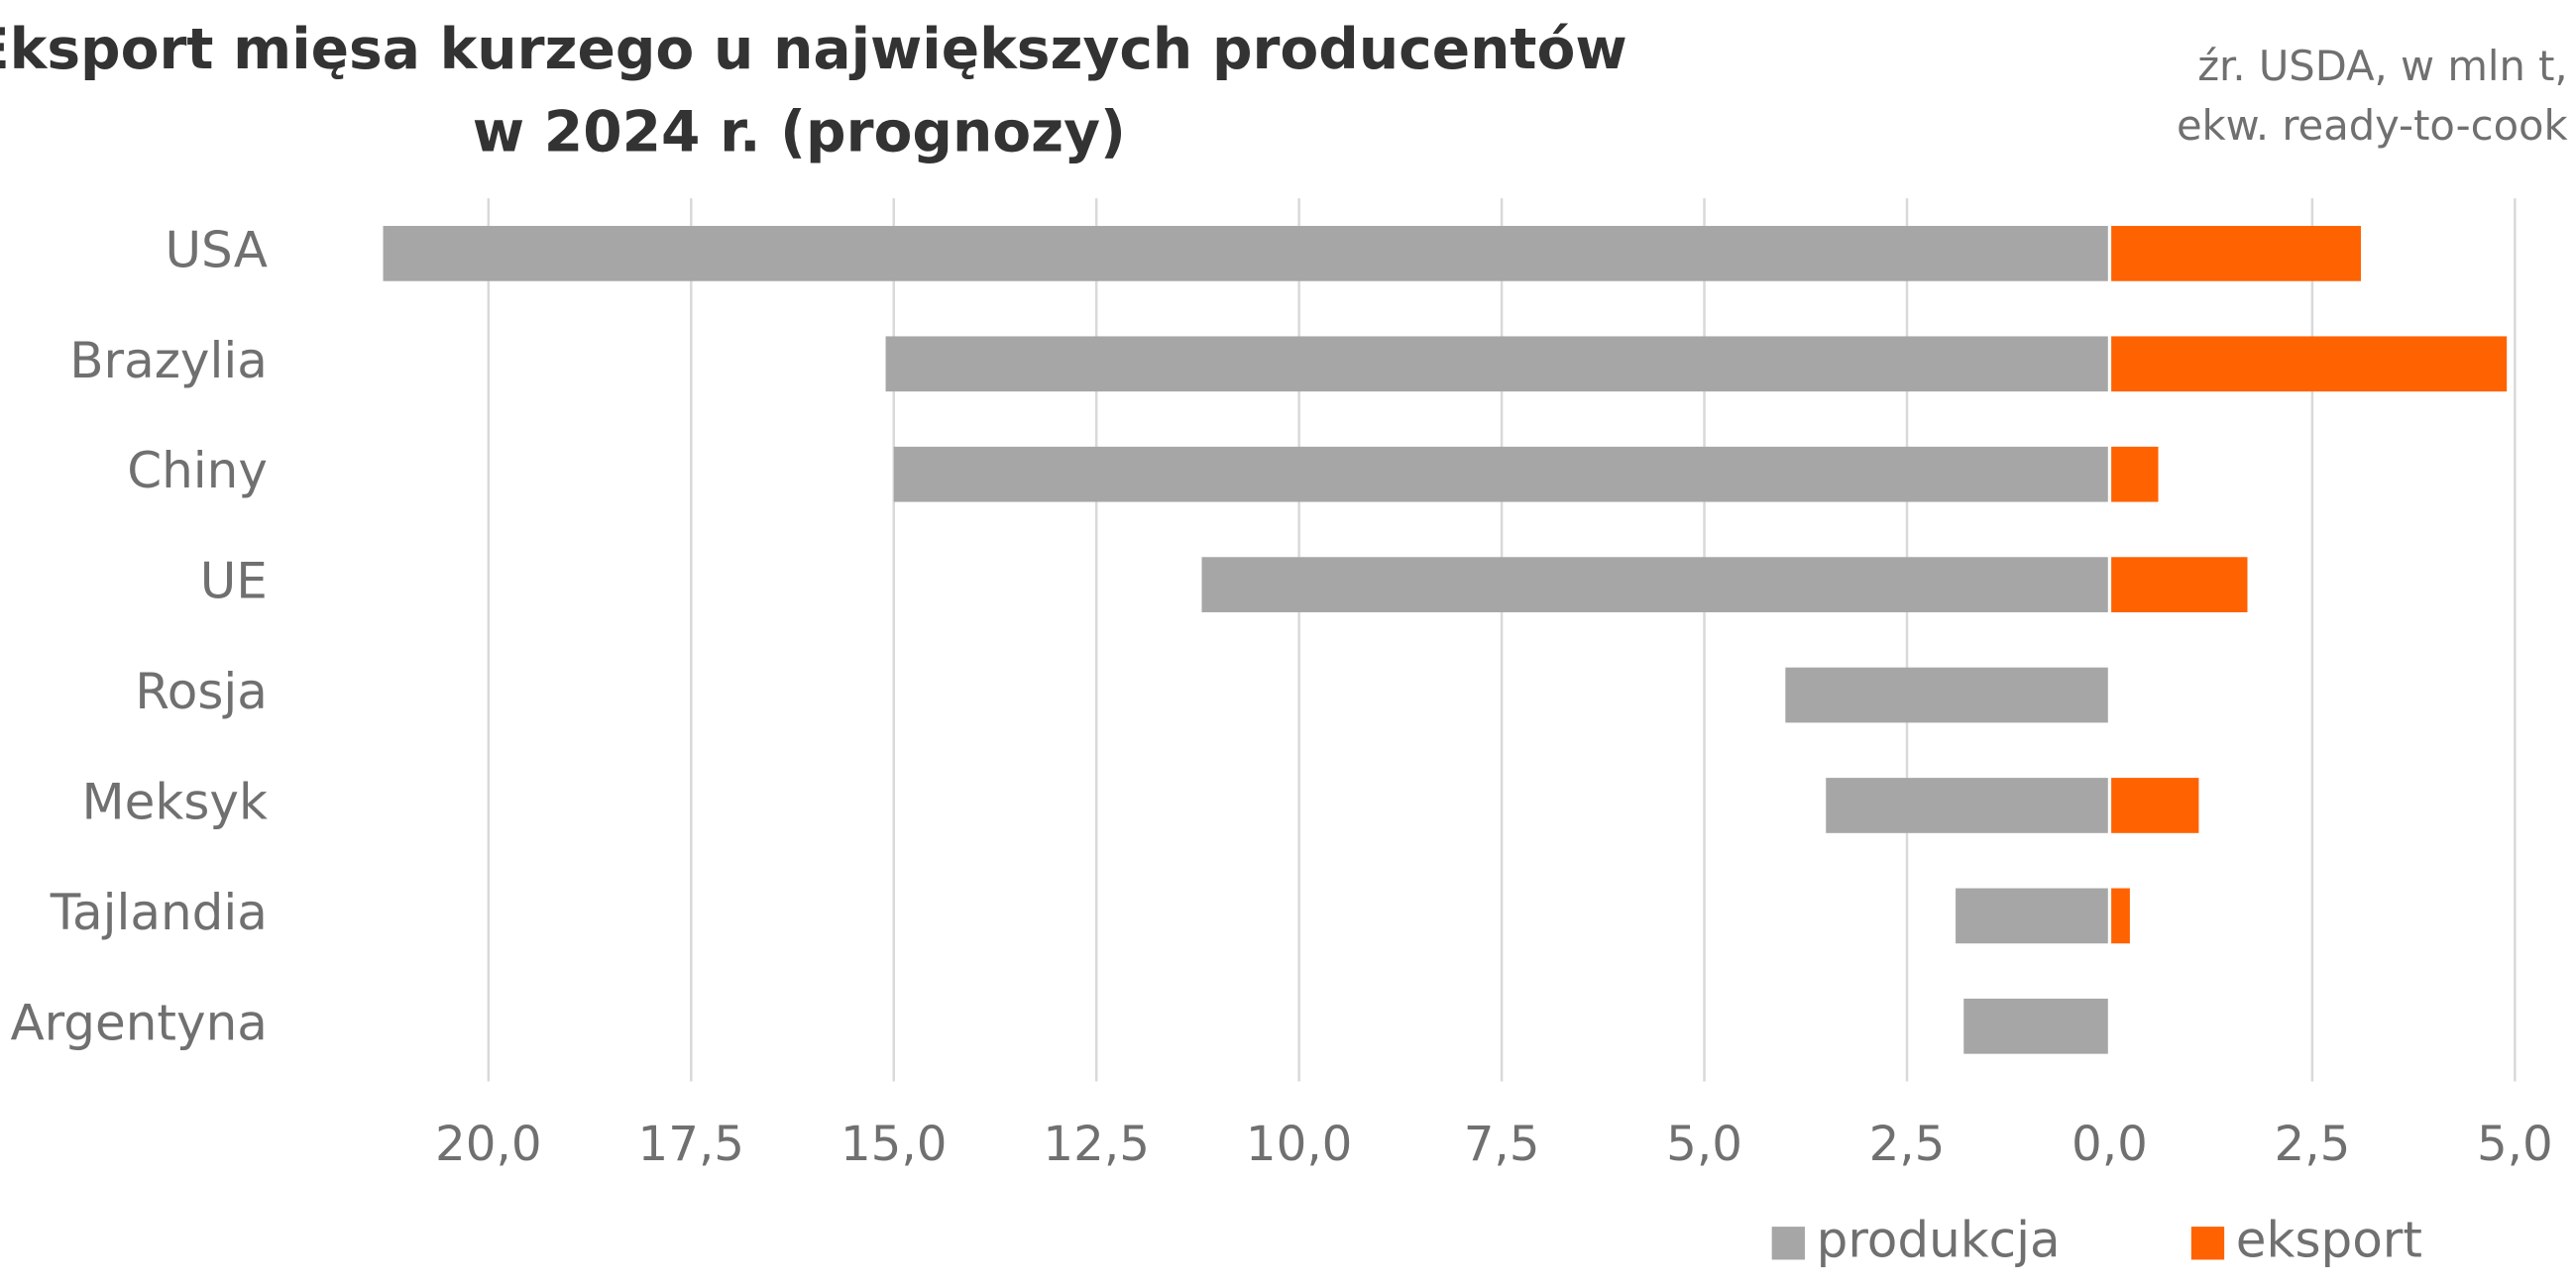 The image size is (2576, 1288). Describe the element at coordinates (197, 470) in the screenshot. I see `y-tick-label: Chiny` at that location.